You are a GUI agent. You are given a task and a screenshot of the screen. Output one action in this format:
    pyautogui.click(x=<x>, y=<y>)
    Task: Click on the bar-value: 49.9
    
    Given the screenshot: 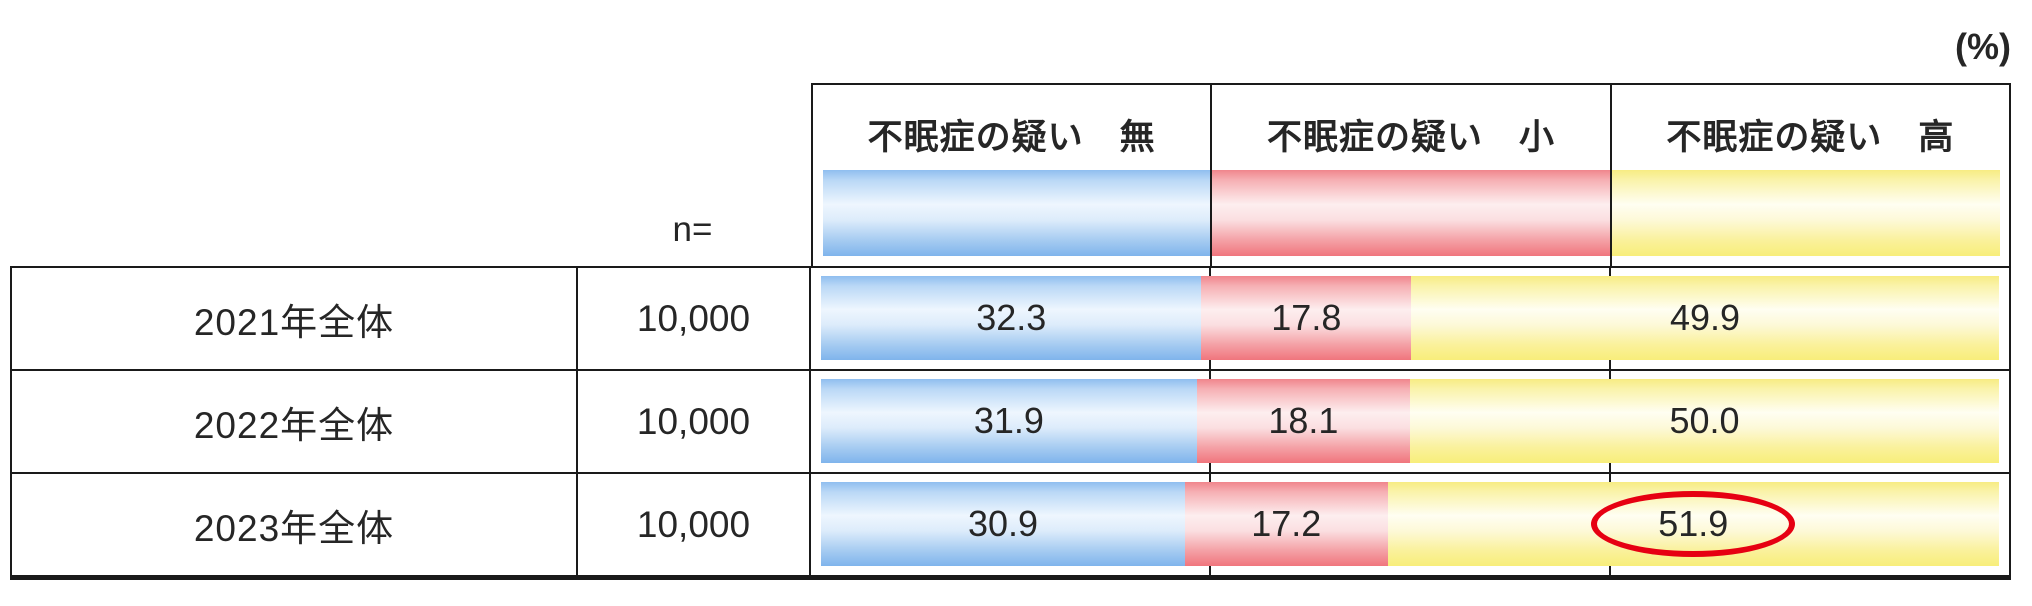 What is the action you would take?
    pyautogui.click(x=1705, y=317)
    